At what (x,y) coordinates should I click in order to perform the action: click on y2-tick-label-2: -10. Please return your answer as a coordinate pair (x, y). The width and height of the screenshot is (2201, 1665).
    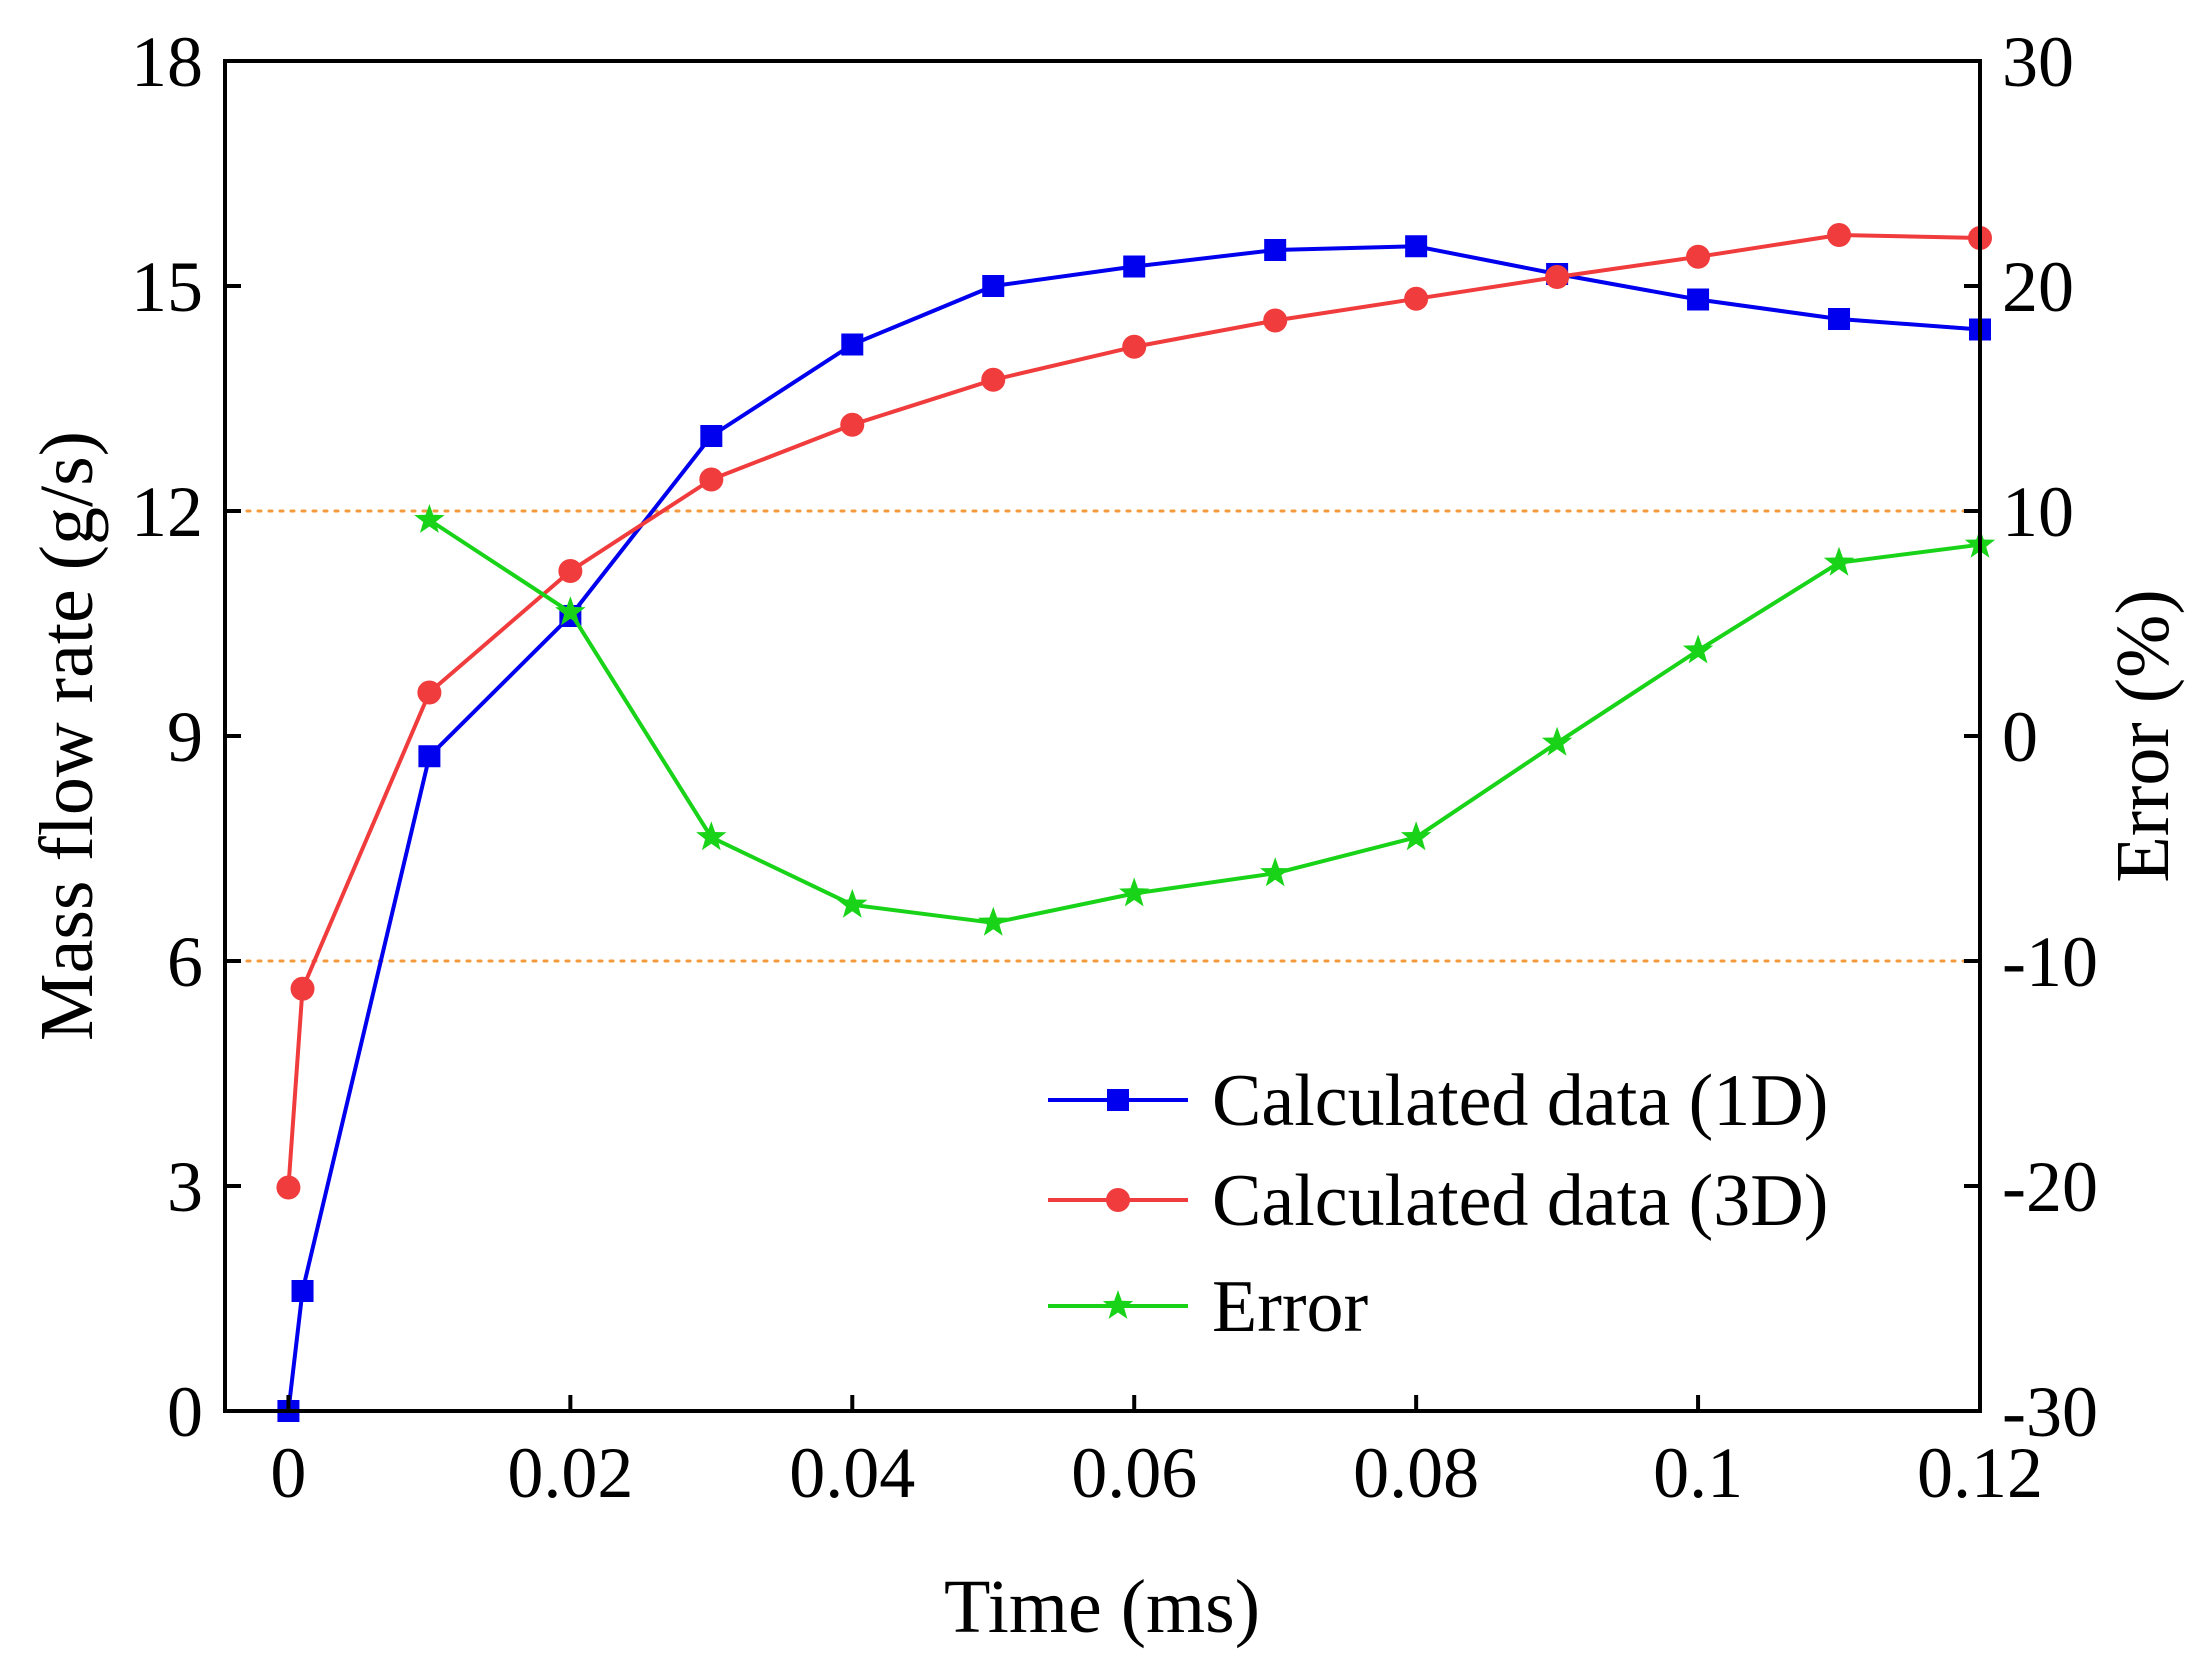
    Looking at the image, I should click on (2050, 962).